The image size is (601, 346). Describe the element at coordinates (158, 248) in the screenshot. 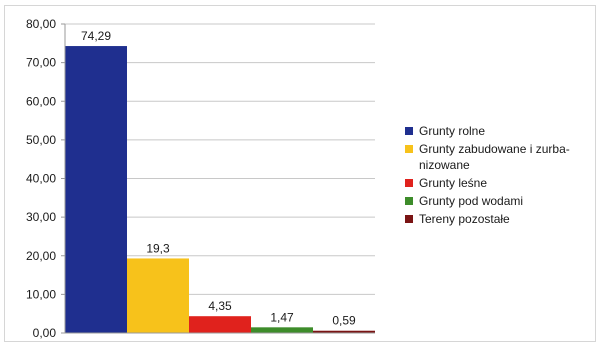

I see `data-label: 19,3` at that location.